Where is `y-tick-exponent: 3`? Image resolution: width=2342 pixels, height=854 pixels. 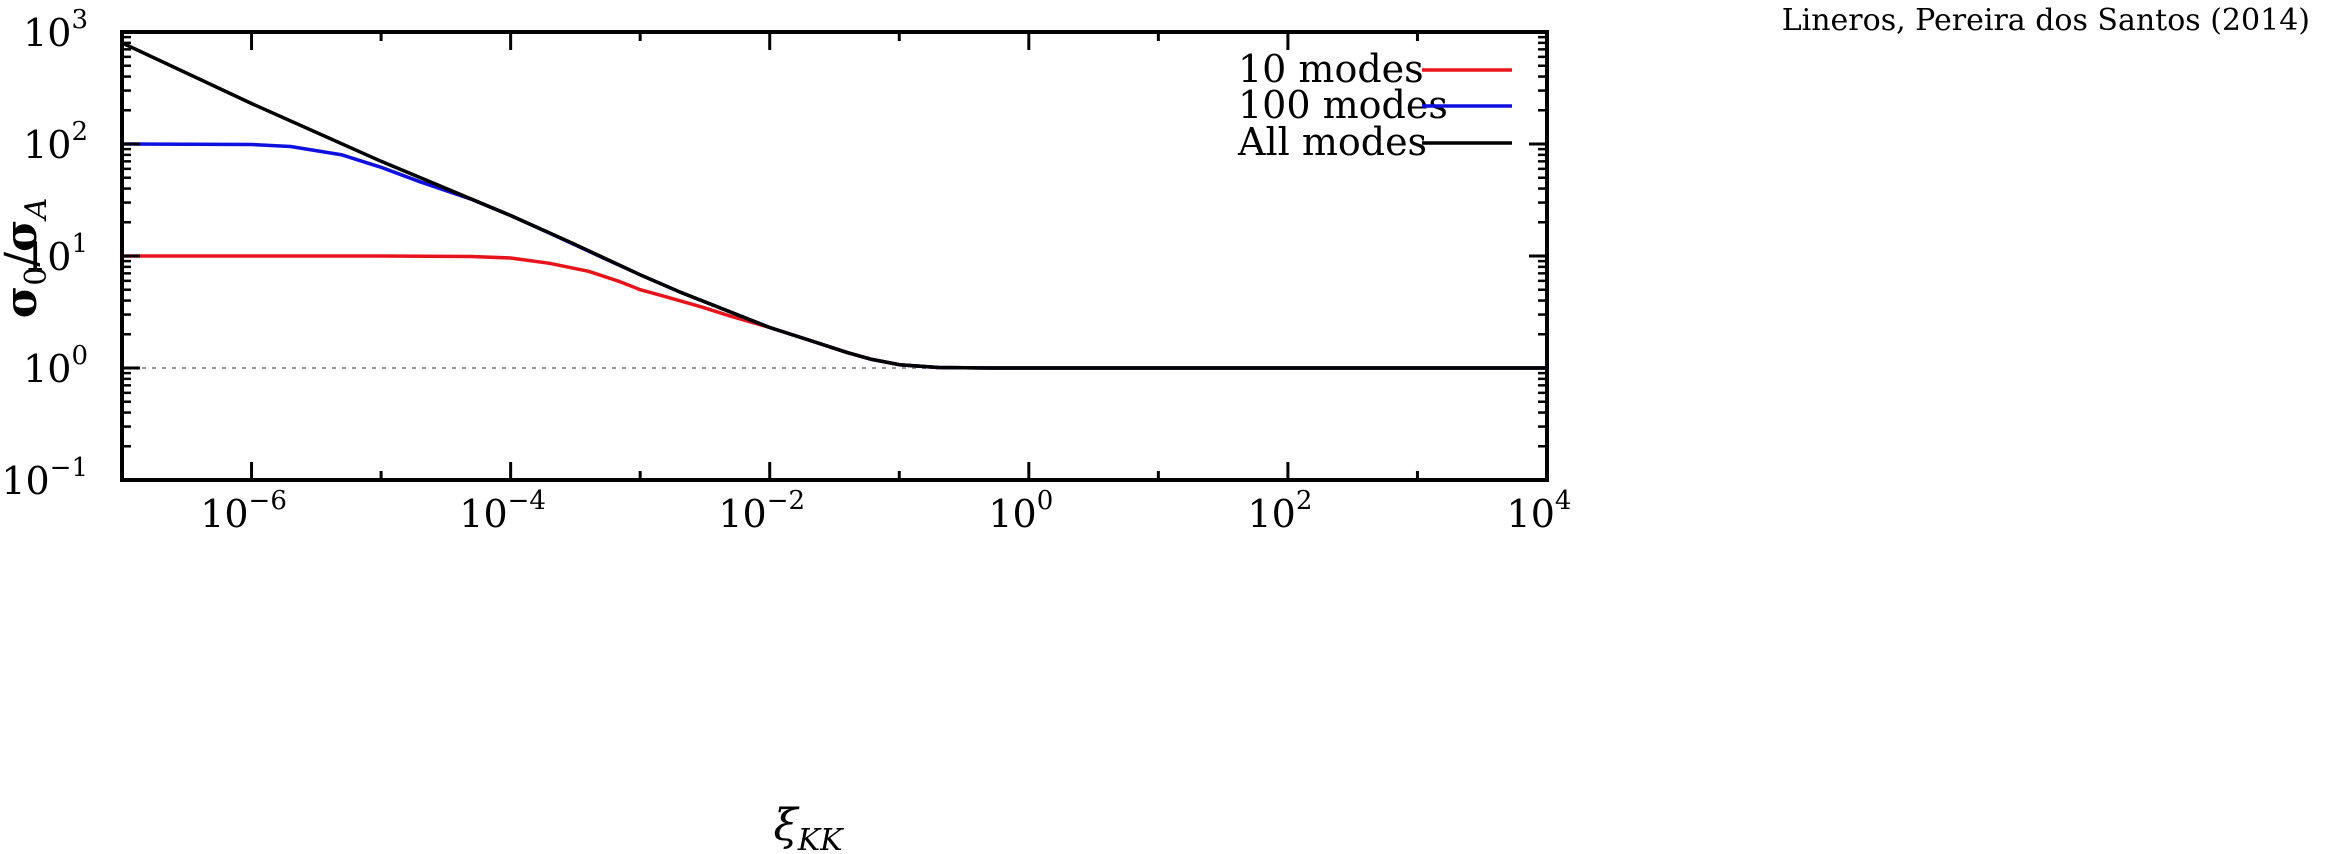
y-tick-exponent: 3 is located at coordinates (79, 20).